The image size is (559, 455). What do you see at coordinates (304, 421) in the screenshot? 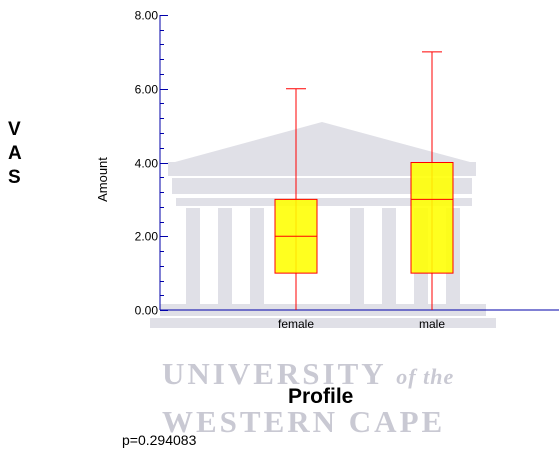
I see `watermark-line2: WESTERN CAPE` at bounding box center [304, 421].